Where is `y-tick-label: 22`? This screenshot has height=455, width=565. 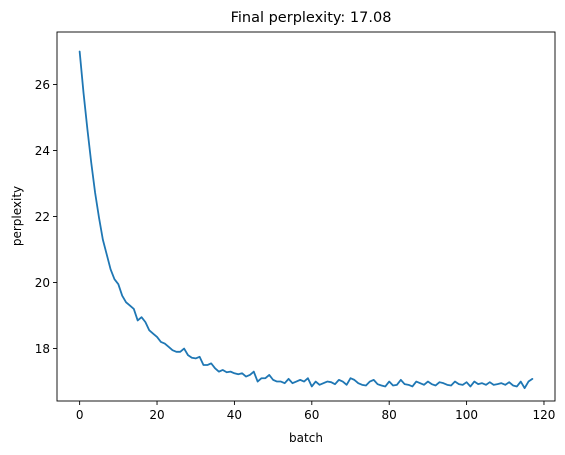
y-tick-label: 22 is located at coordinates (42, 217).